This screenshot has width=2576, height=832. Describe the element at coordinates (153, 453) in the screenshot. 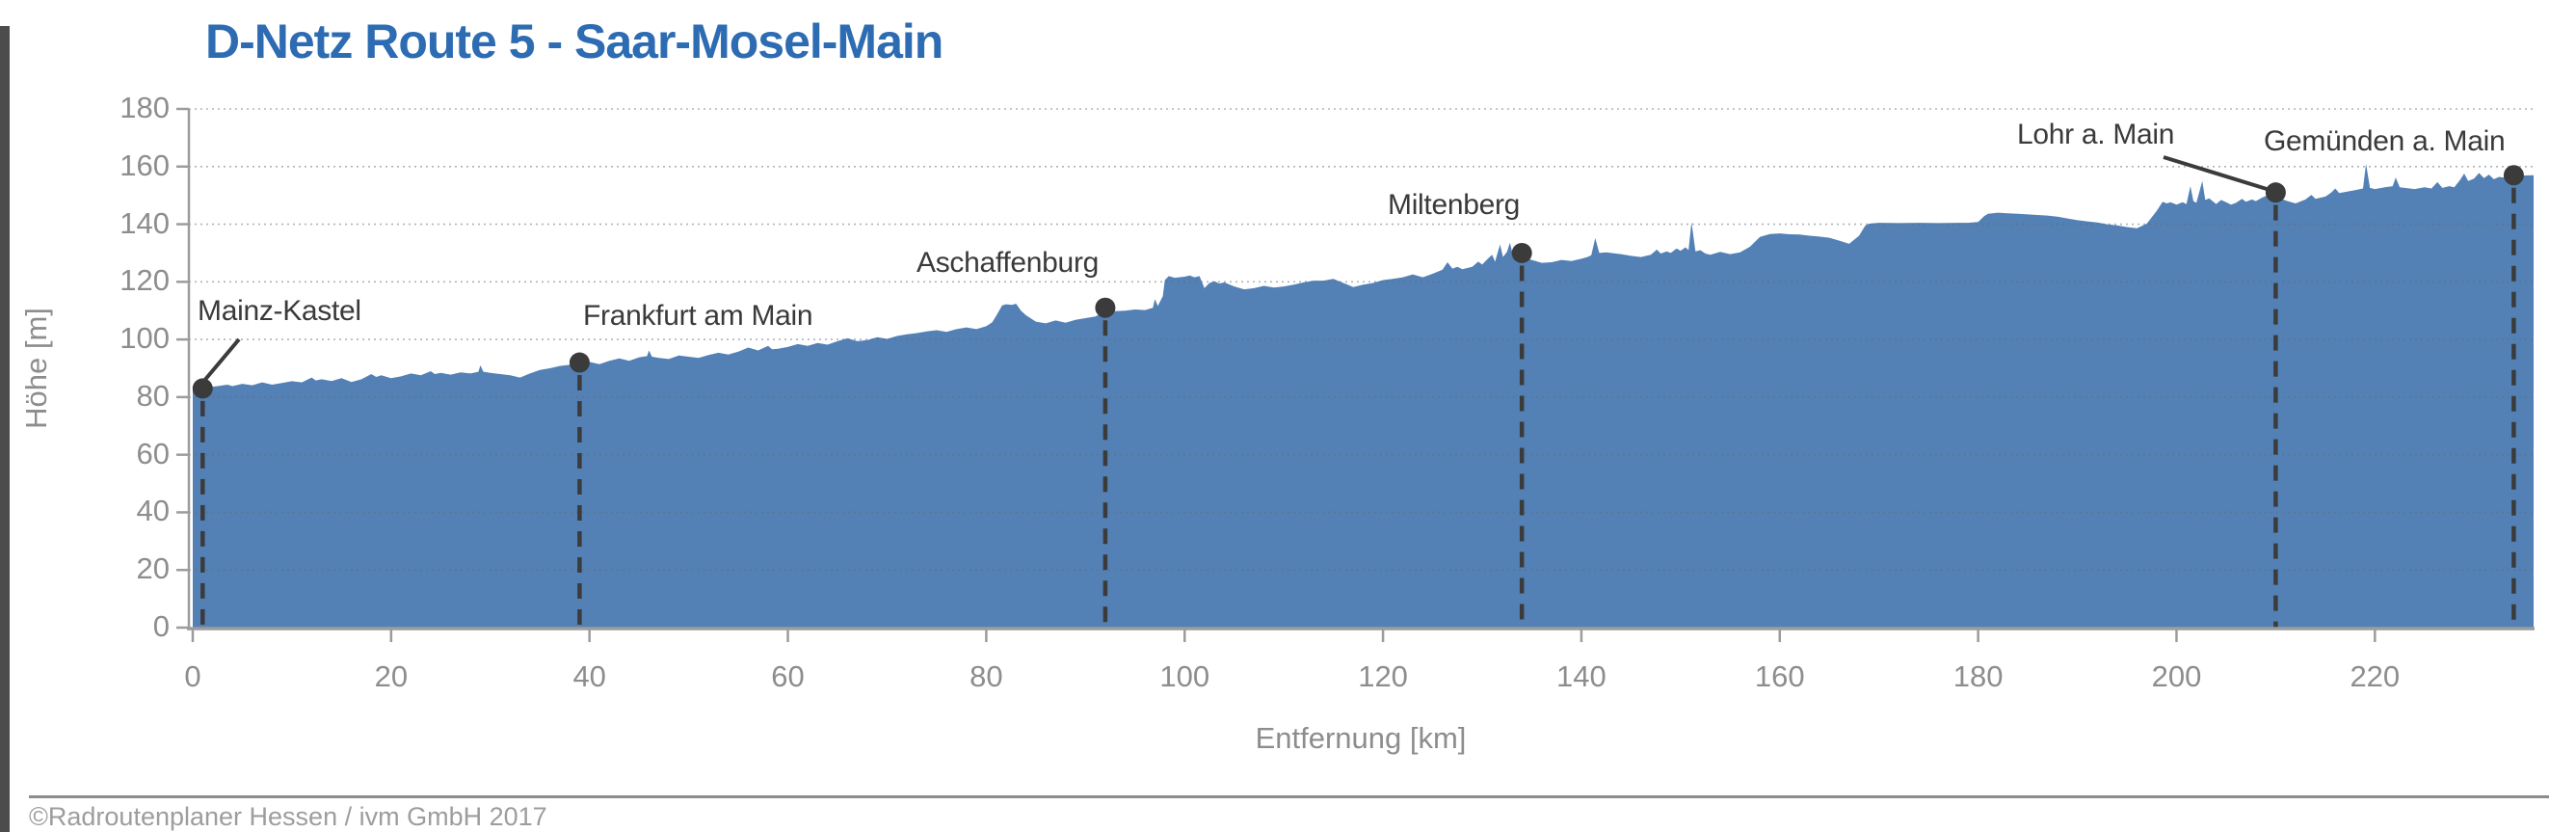

I see `y-tick-label-60: 60` at that location.